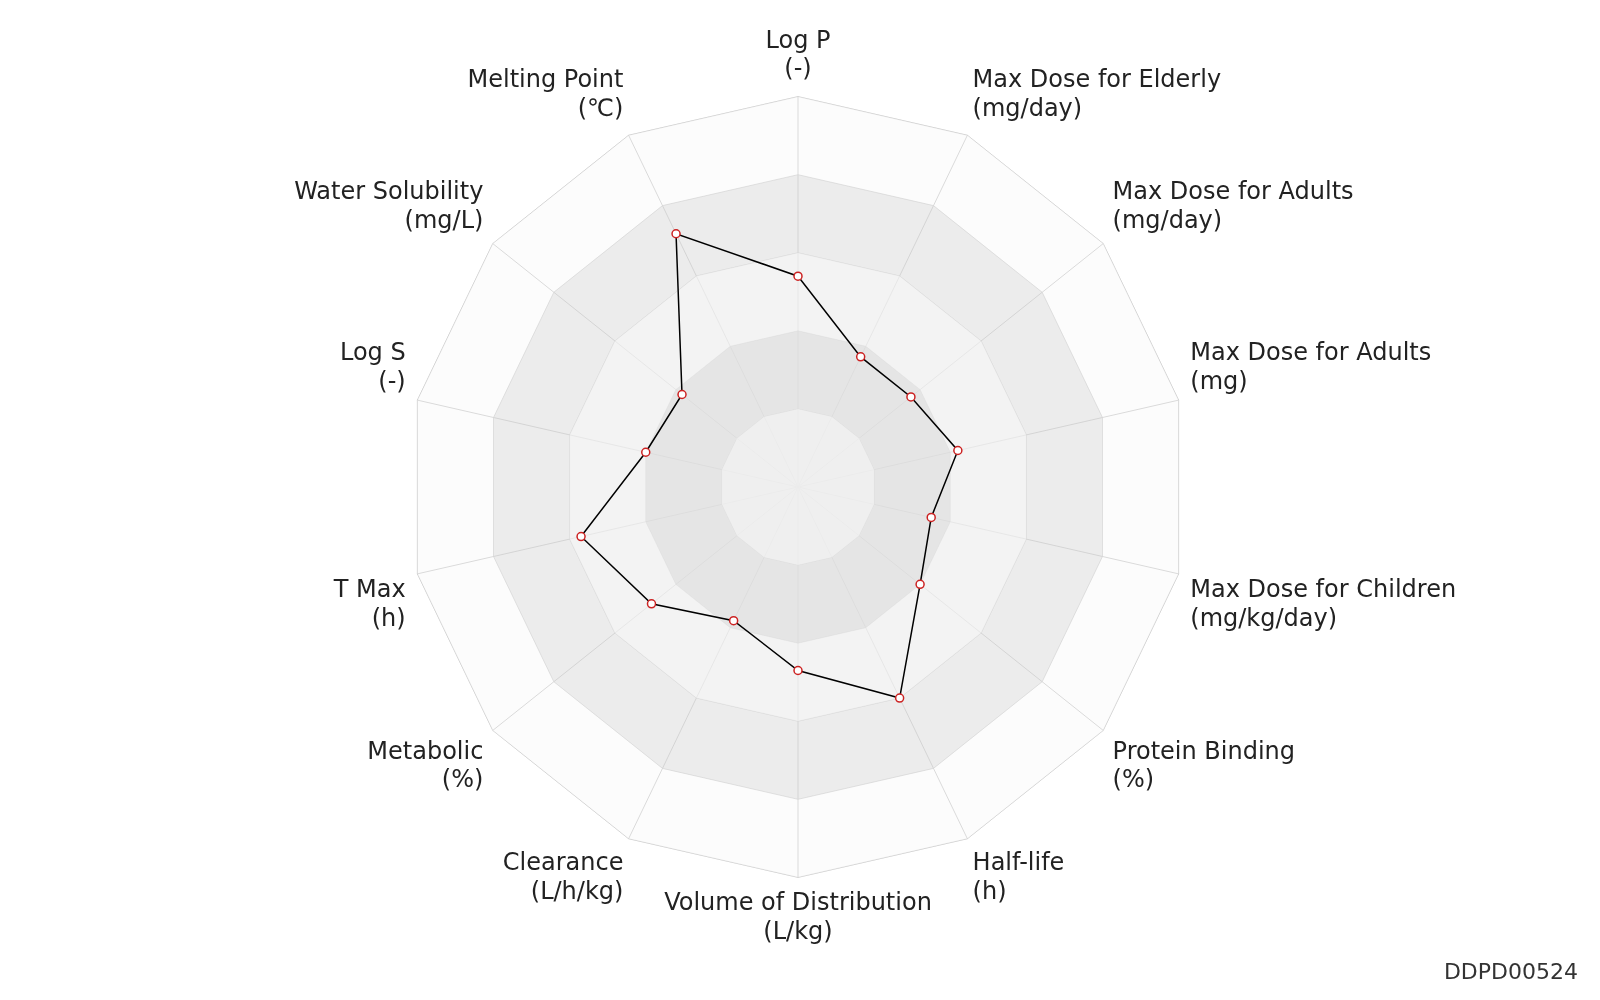 The height and width of the screenshot is (1000, 1600). I want to click on spoke-label: Half-life (h), so click(1018, 876).